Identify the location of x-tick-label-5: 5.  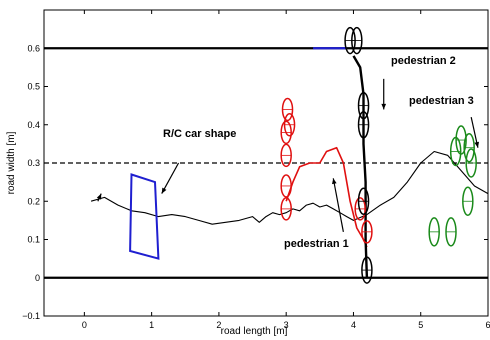
(420, 325).